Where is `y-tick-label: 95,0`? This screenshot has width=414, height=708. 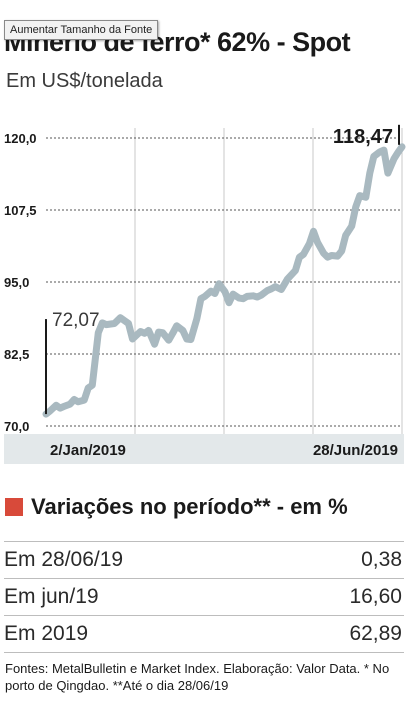 y-tick-label: 95,0 is located at coordinates (16, 282).